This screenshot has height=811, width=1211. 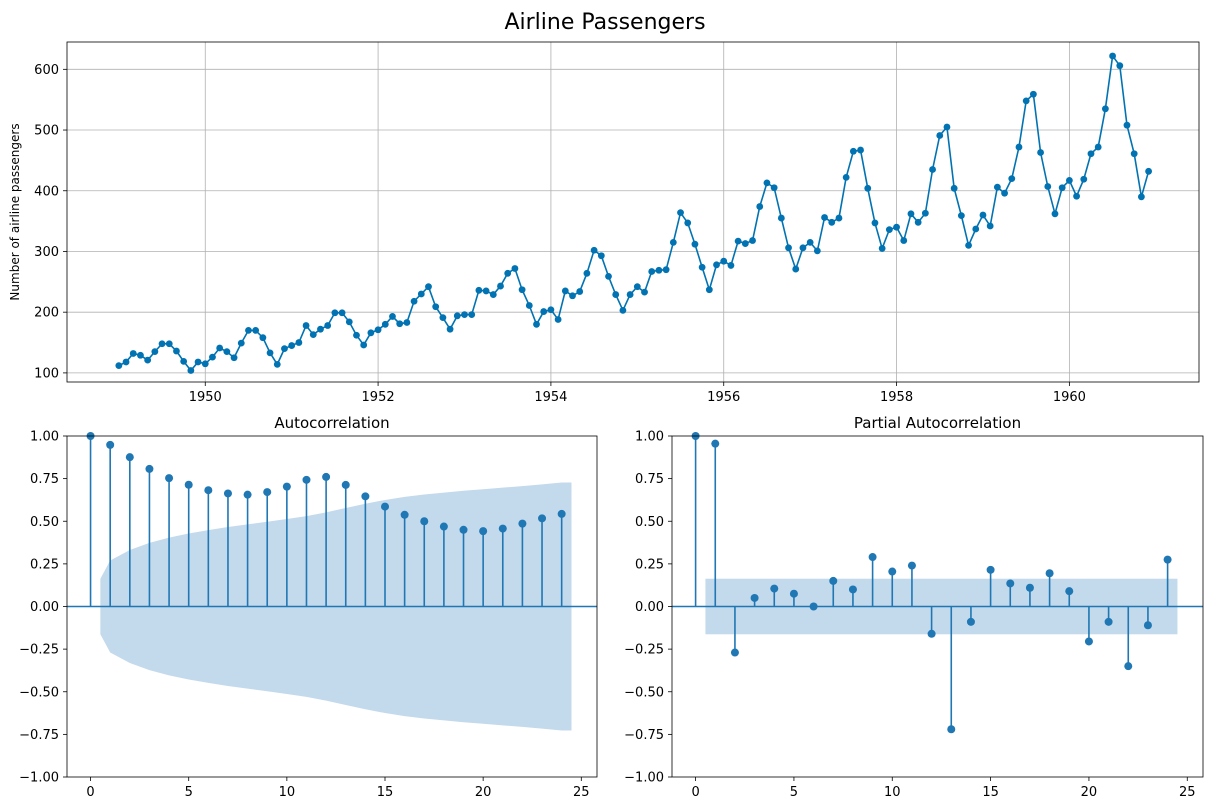 I want to click on y-tick-label: 0.50, so click(x=44, y=522).